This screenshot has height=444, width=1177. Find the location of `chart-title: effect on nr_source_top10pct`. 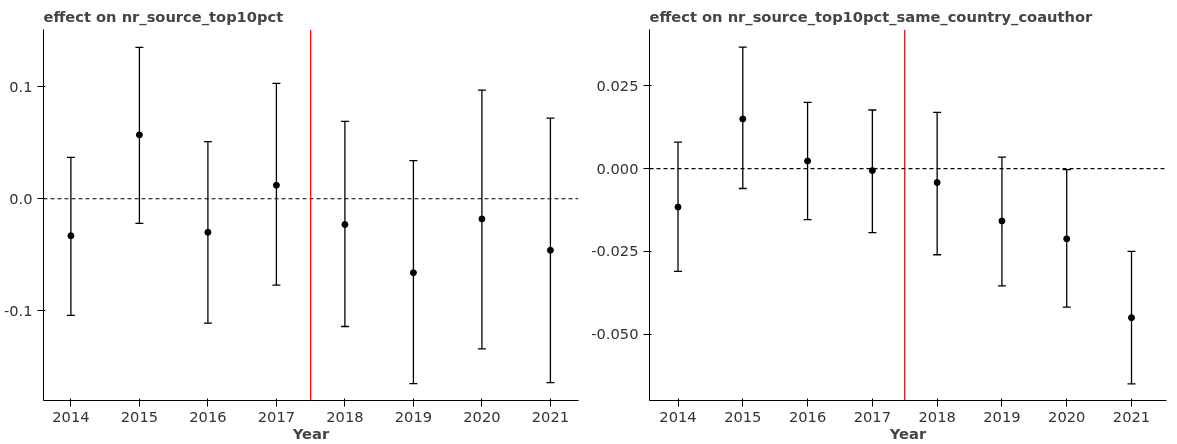

chart-title: effect on nr_source_top10pct is located at coordinates (163, 16).